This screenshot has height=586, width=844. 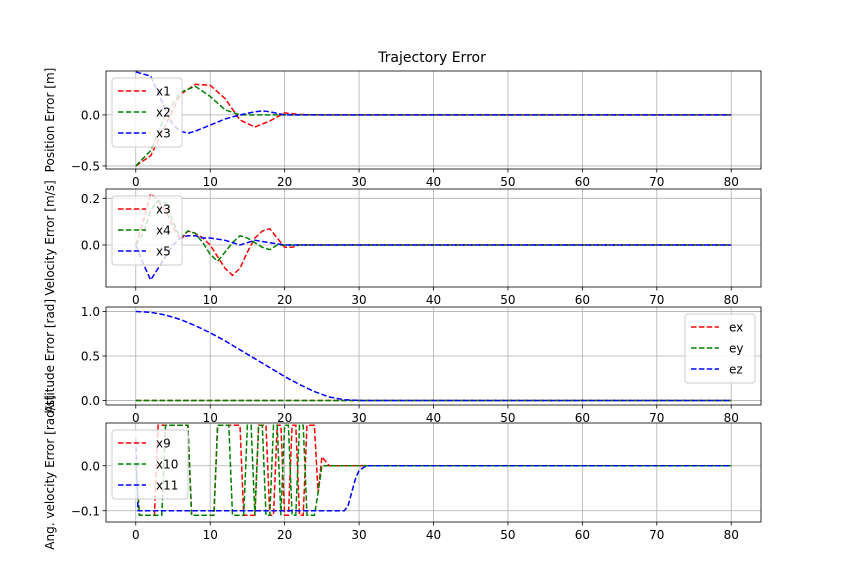 I want to click on y-axis-label: Velocity Error [m/s], so click(x=50, y=237).